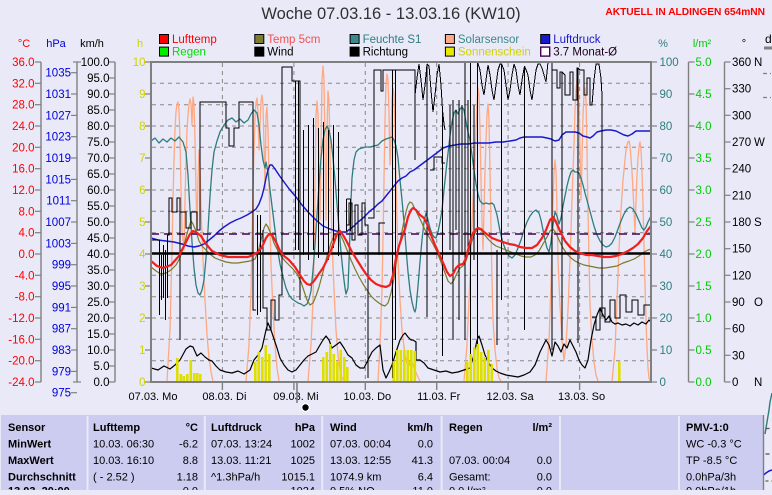  Describe the element at coordinates (98, 223) in the screenshot. I see `svg-text: 50.0` at that location.